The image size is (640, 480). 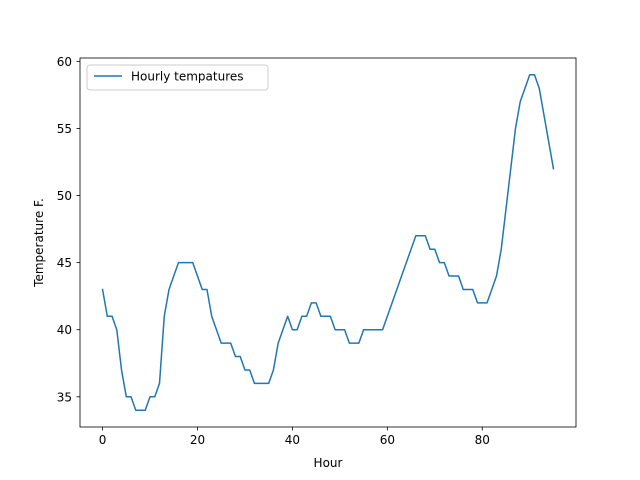 I want to click on y-tick-label: 50, so click(x=64, y=196).